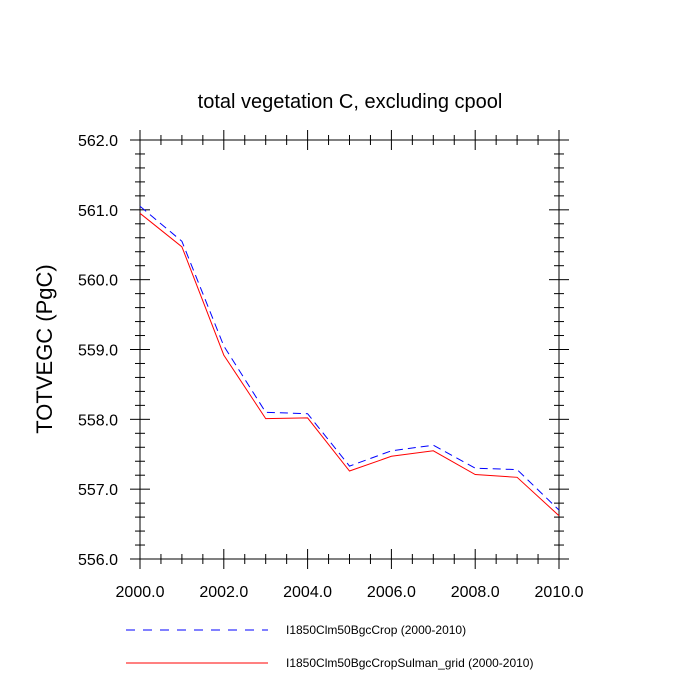  What do you see at coordinates (98, 490) in the screenshot?
I see `y-tick-label: 557.0` at bounding box center [98, 490].